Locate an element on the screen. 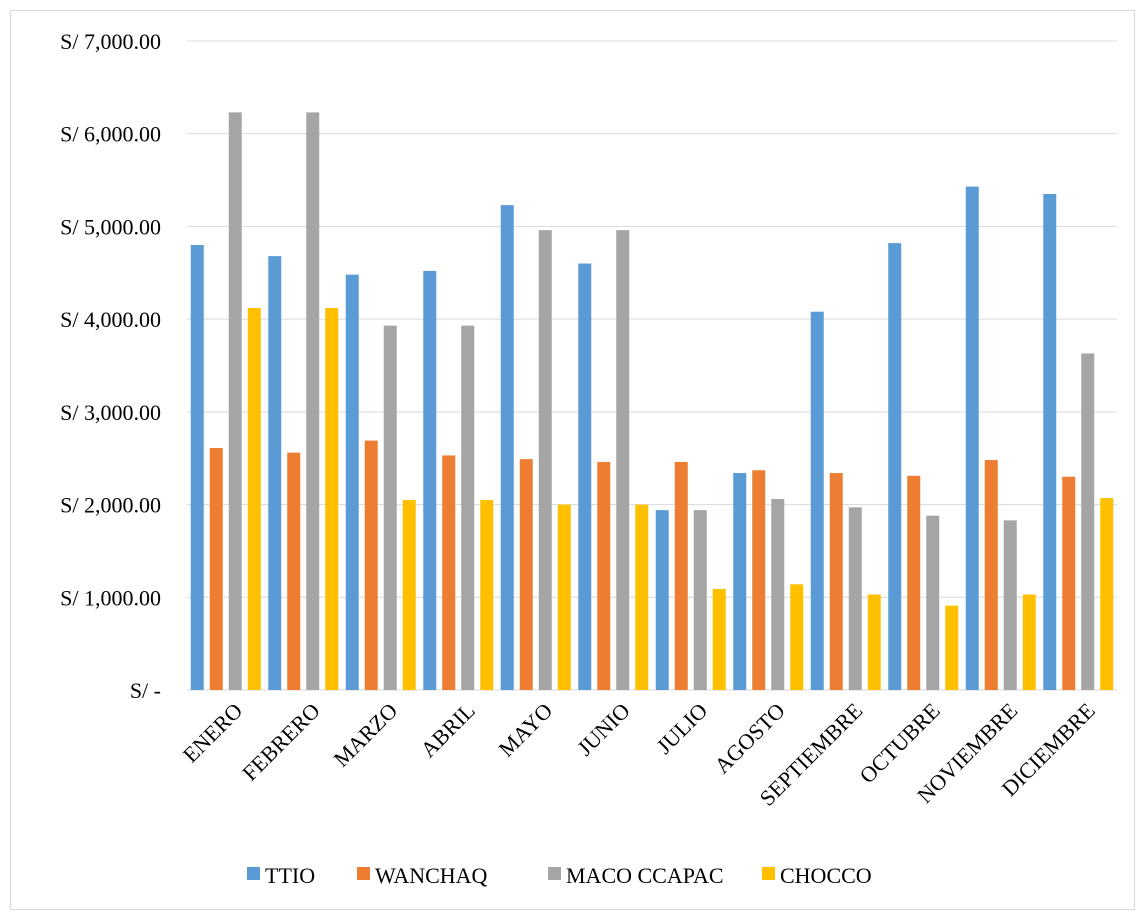 The width and height of the screenshot is (1137, 913). bar-chocco-mayo is located at coordinates (564, 597).